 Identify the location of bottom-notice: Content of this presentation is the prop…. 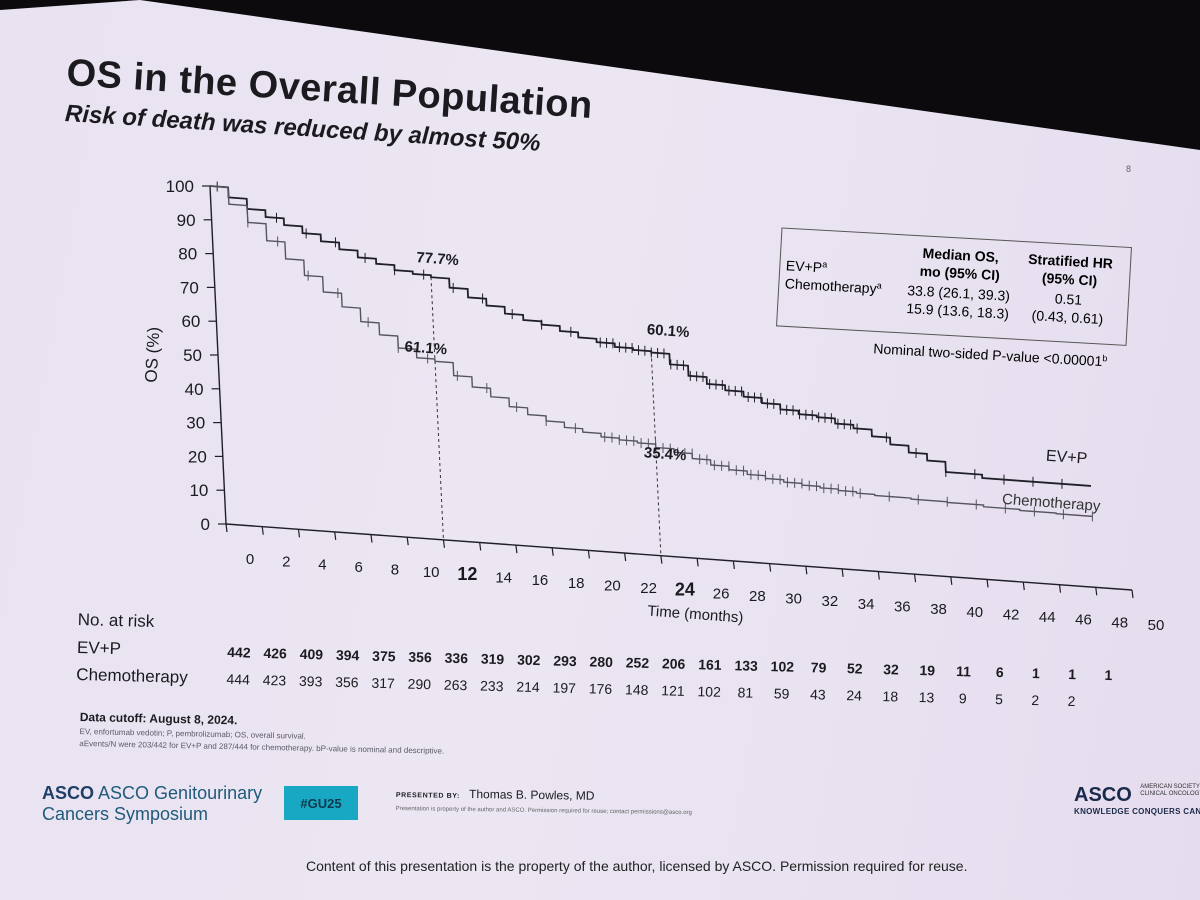
(637, 866).